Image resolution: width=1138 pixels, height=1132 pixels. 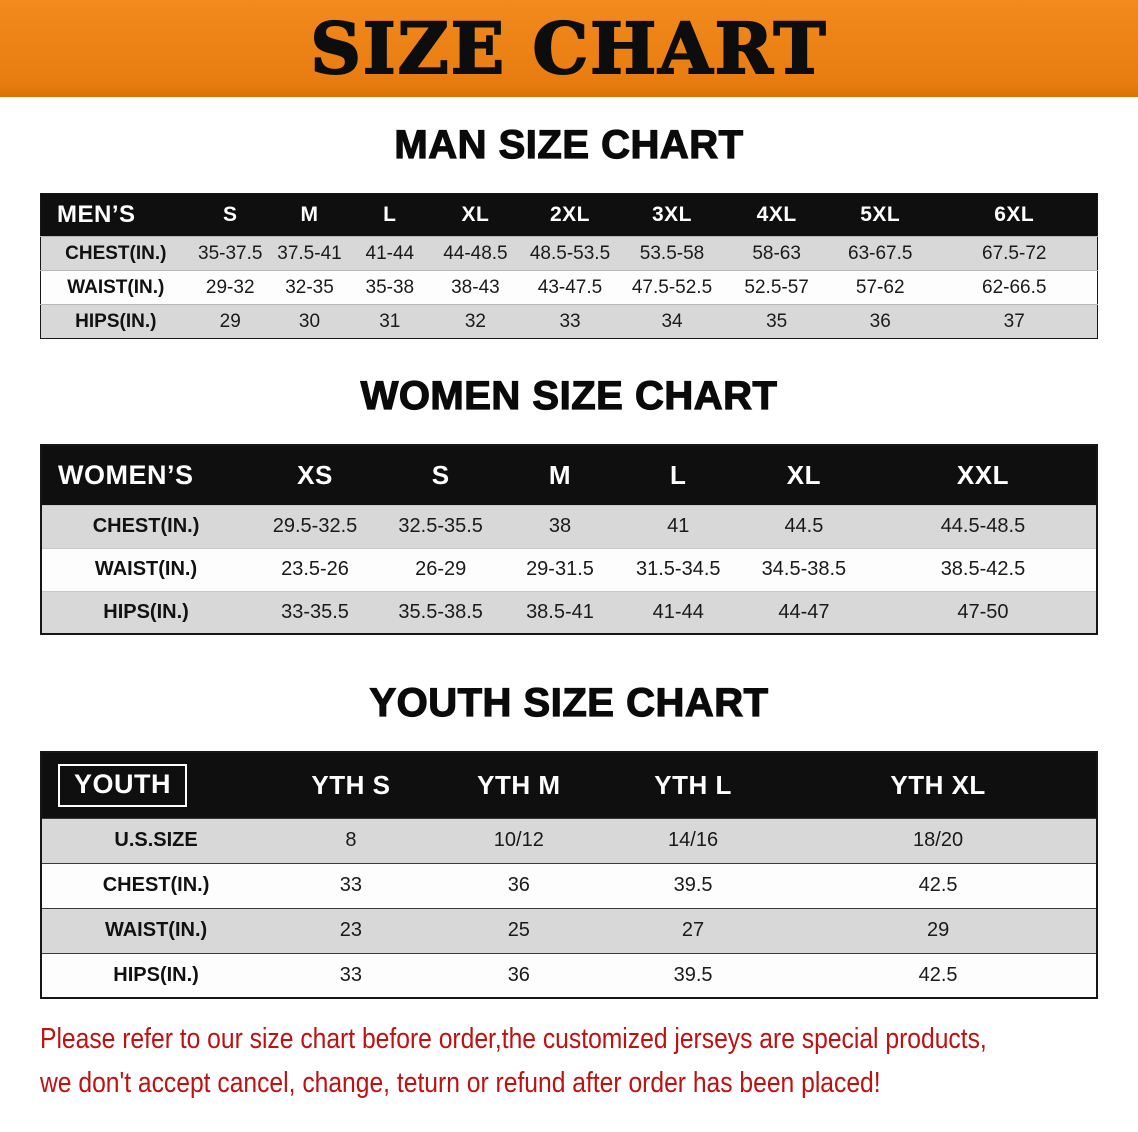 I want to click on size-header-cell: 6XL, so click(x=1014, y=215).